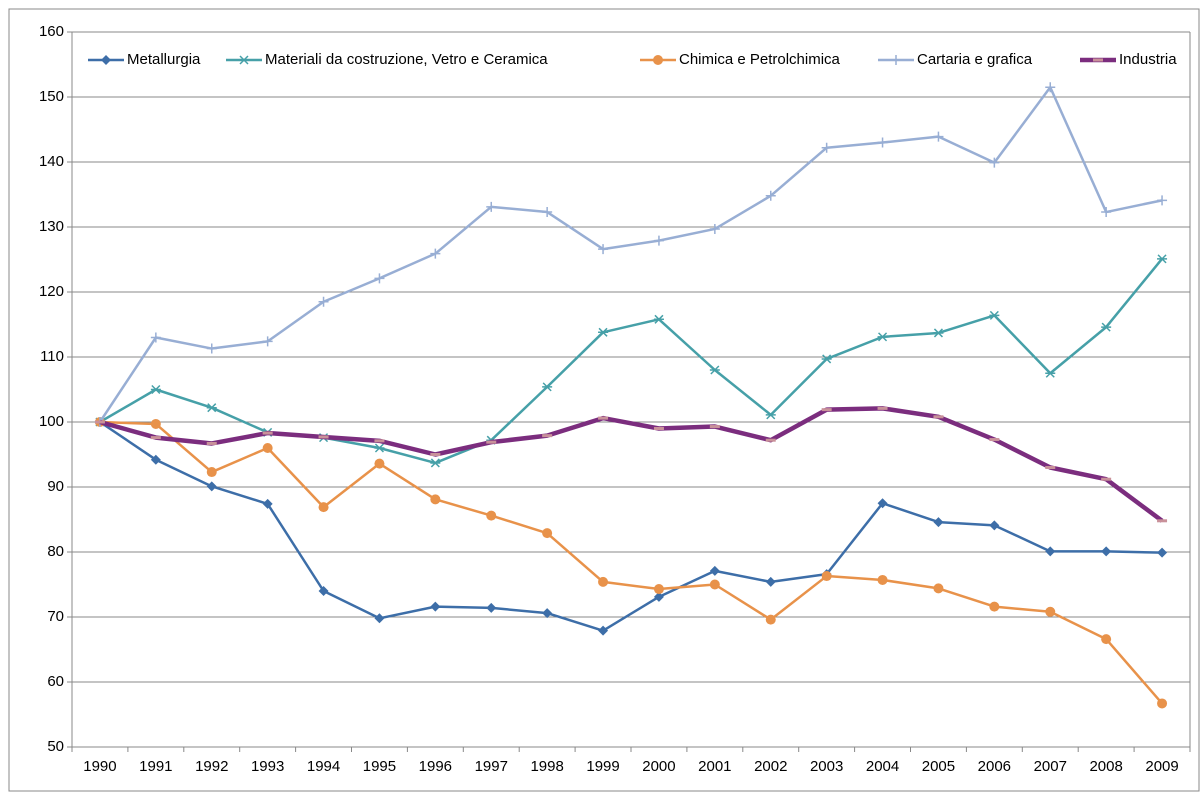  Describe the element at coordinates (658, 766) in the screenshot. I see `x-tick-label: 2000` at that location.